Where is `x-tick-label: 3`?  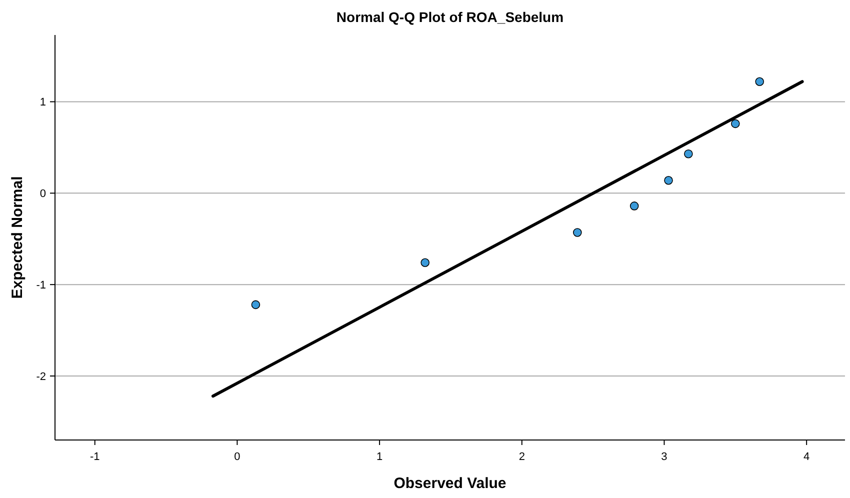 x-tick-label: 3 is located at coordinates (664, 457).